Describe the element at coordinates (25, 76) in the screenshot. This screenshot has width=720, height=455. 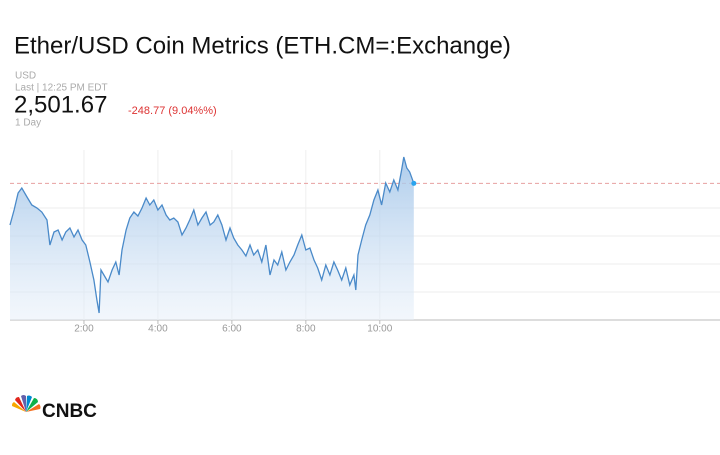
I see `currency: USD` at that location.